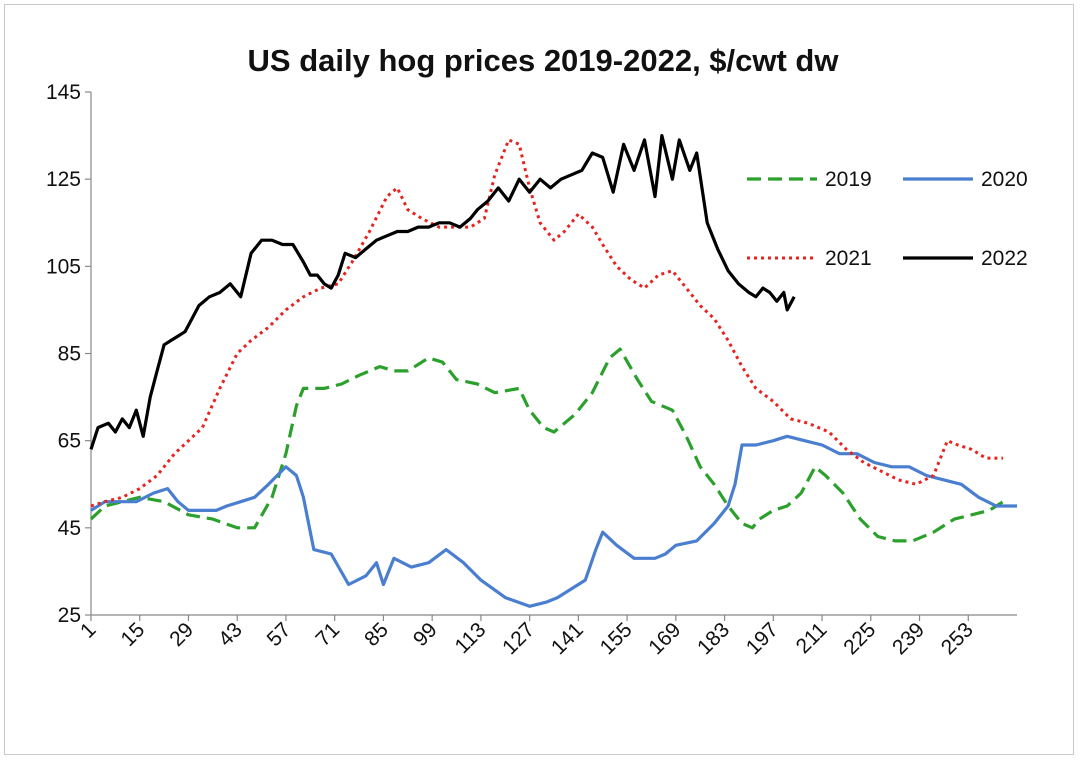 This screenshot has height=761, width=1080. Describe the element at coordinates (63, 179) in the screenshot. I see `y-tick-label: 125` at that location.